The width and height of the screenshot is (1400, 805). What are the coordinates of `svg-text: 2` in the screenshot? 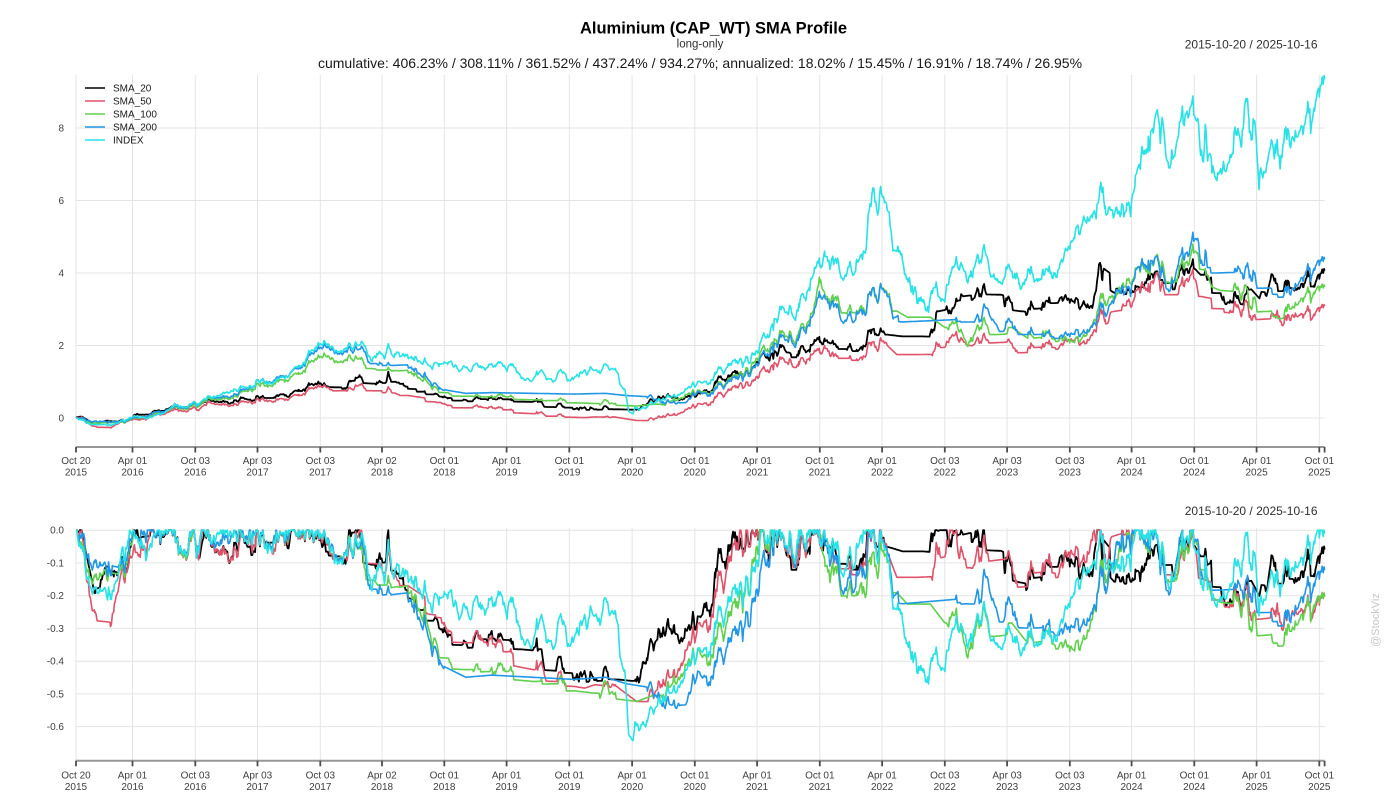 It's located at (61, 346).